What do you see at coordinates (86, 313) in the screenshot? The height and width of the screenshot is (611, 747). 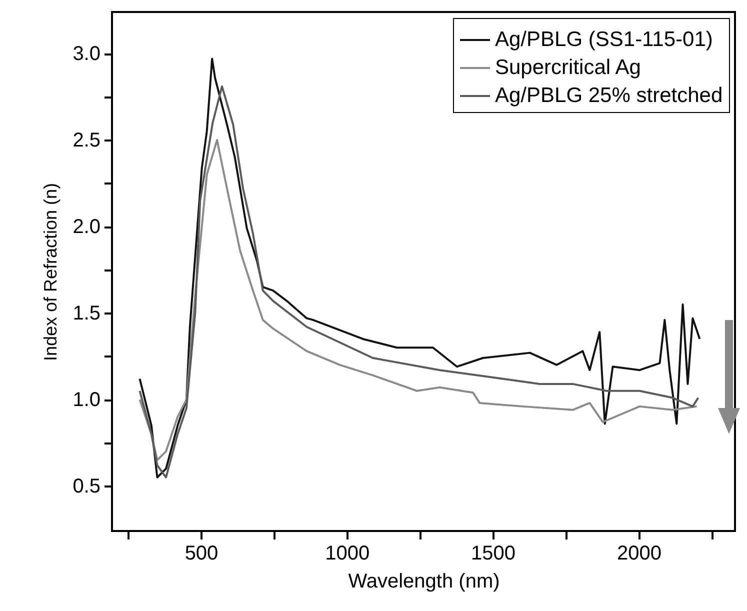 I see `y-tick-label: 1.5` at bounding box center [86, 313].